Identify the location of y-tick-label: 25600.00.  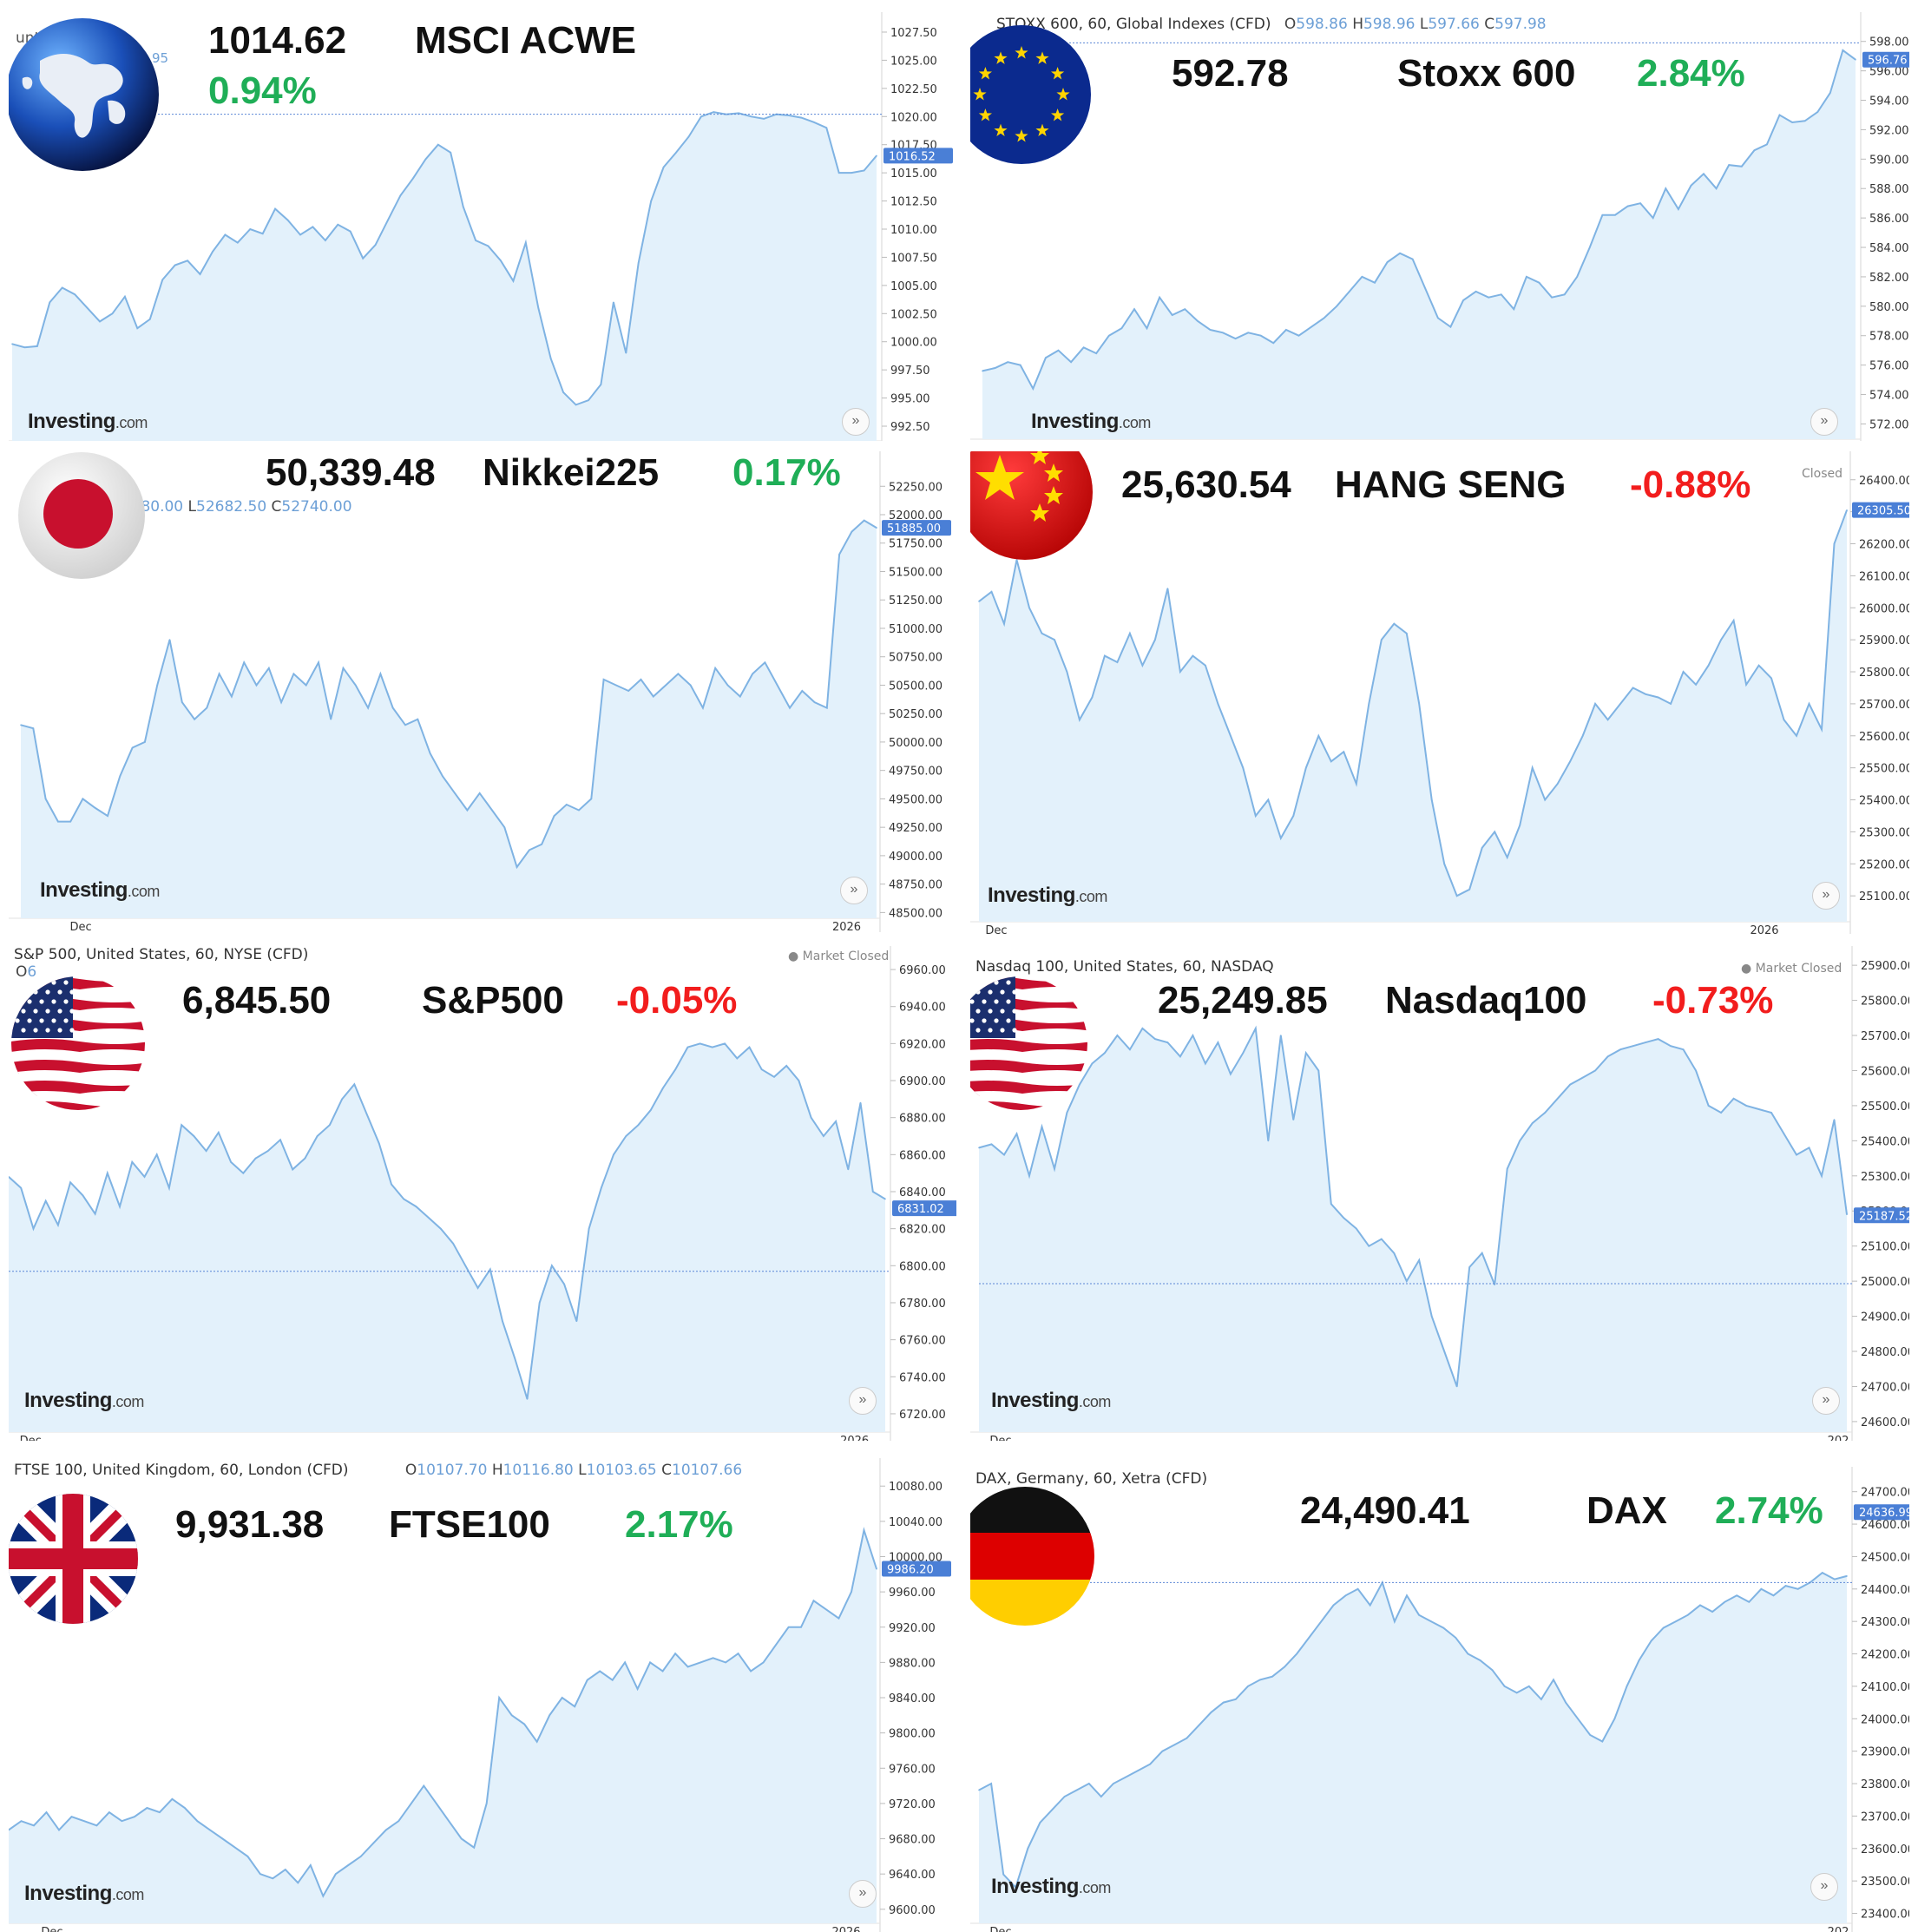
(1885, 1071).